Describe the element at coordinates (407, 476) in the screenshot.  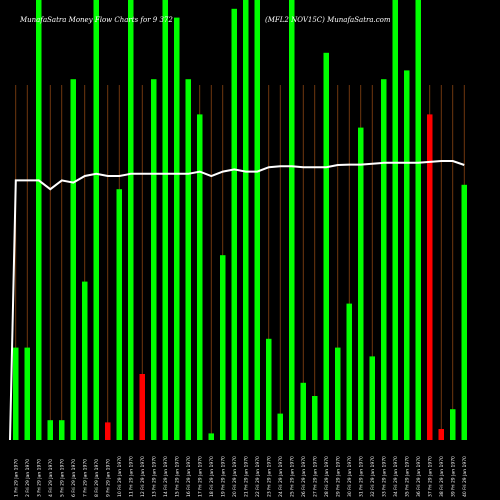
I see `x-tick-label: 35 Fri 29 Jan 1970` at that location.